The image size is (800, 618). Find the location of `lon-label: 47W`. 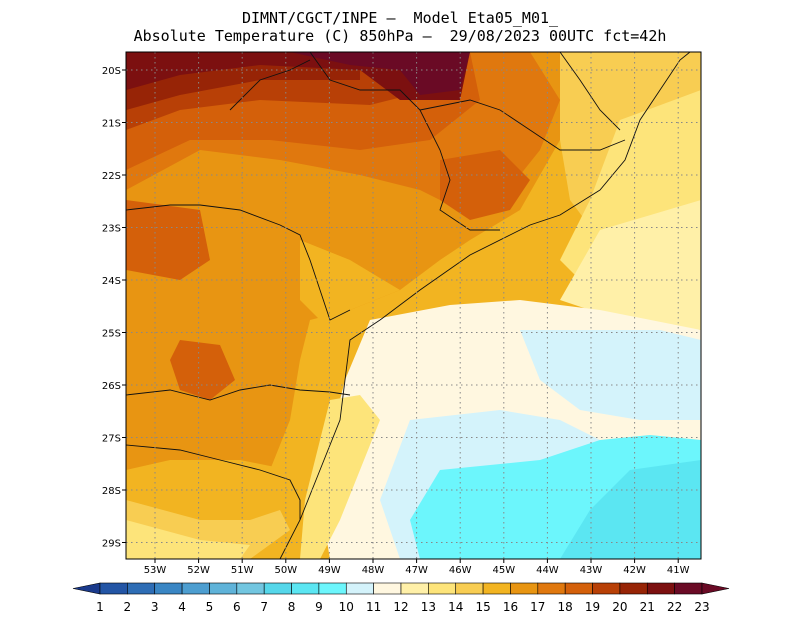

lon-label: 47W is located at coordinates (416, 570).